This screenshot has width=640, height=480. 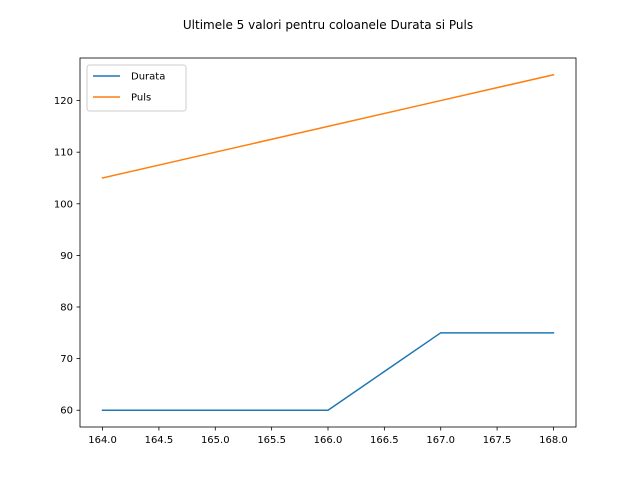 What do you see at coordinates (141, 98) in the screenshot?
I see `legend-label-puls: Puls` at bounding box center [141, 98].